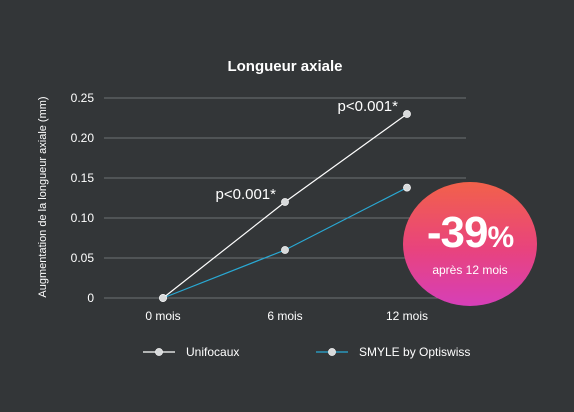 The width and height of the screenshot is (574, 412). What do you see at coordinates (457, 232) in the screenshot?
I see `badge-number: -39` at bounding box center [457, 232].